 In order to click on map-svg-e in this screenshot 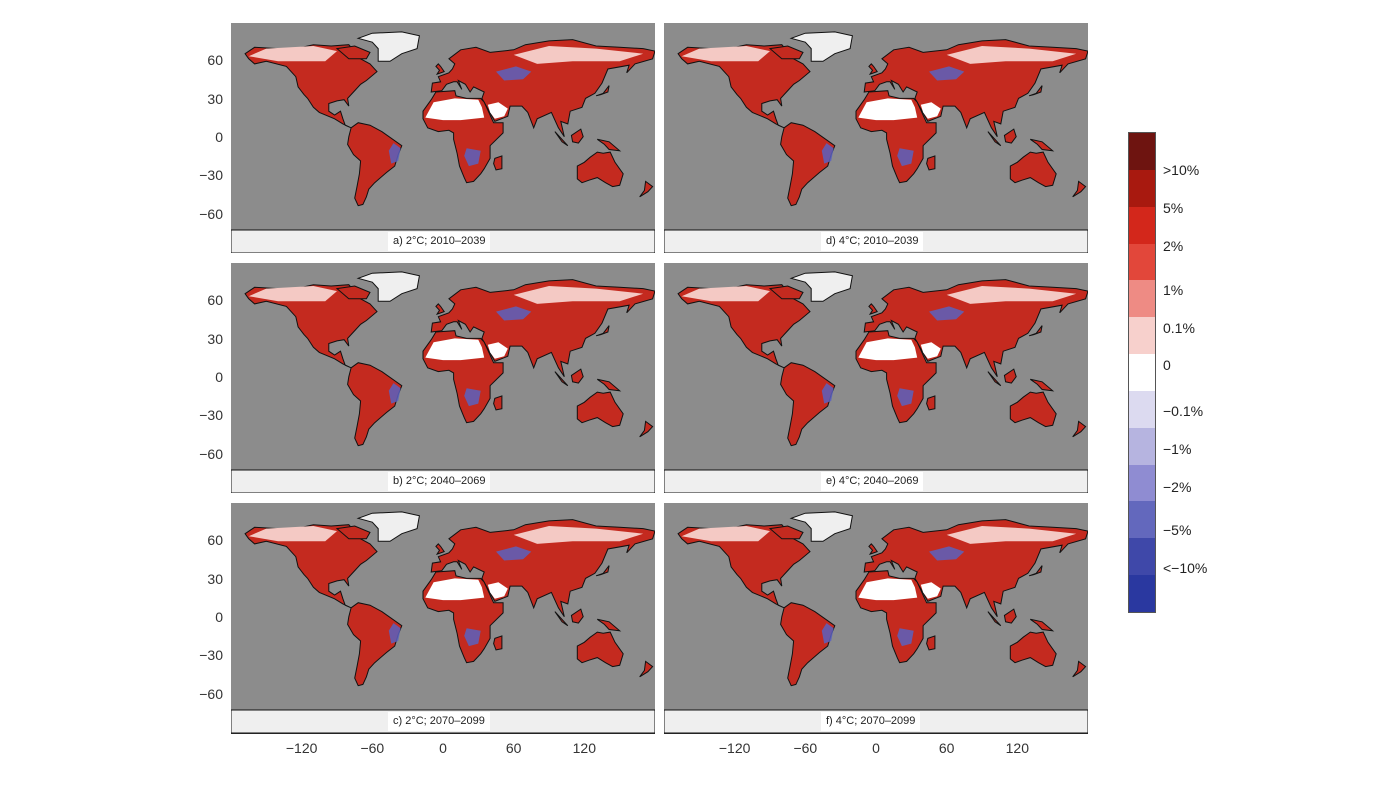, I will do `click(876, 382)`.